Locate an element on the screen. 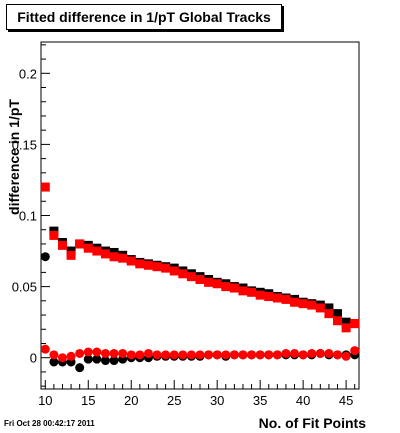  x-tick-label: 40 is located at coordinates (303, 400).